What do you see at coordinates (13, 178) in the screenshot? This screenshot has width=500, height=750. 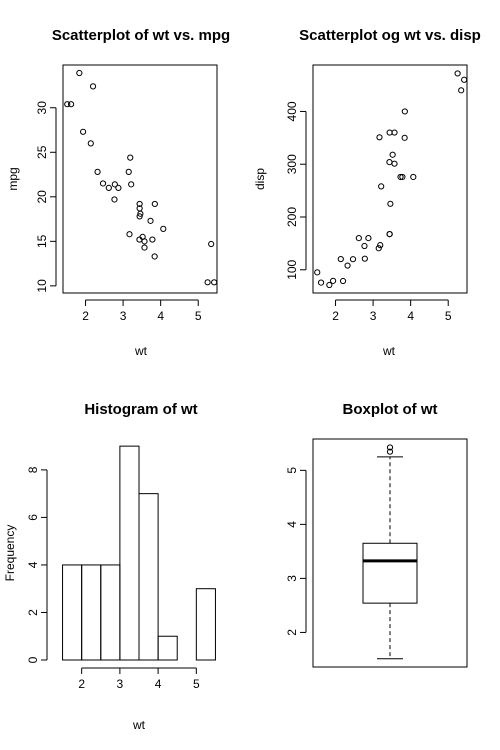 I see `y-axis-label: mpg` at bounding box center [13, 178].